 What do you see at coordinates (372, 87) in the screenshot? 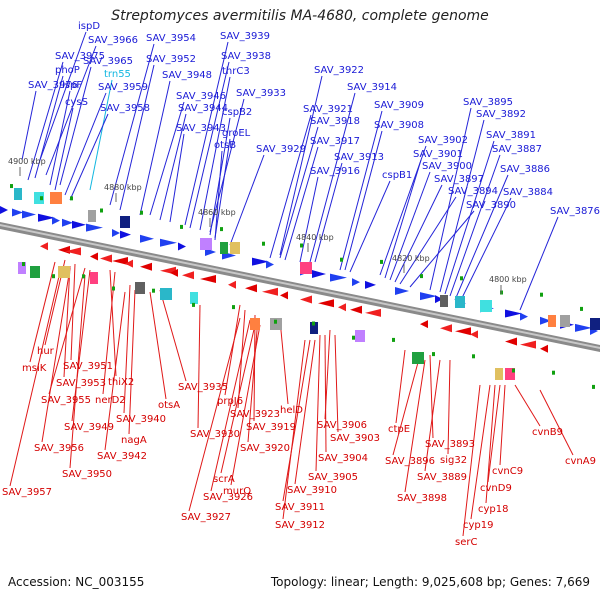
I see `gene-label-top: SAV_3914` at bounding box center [372, 87].